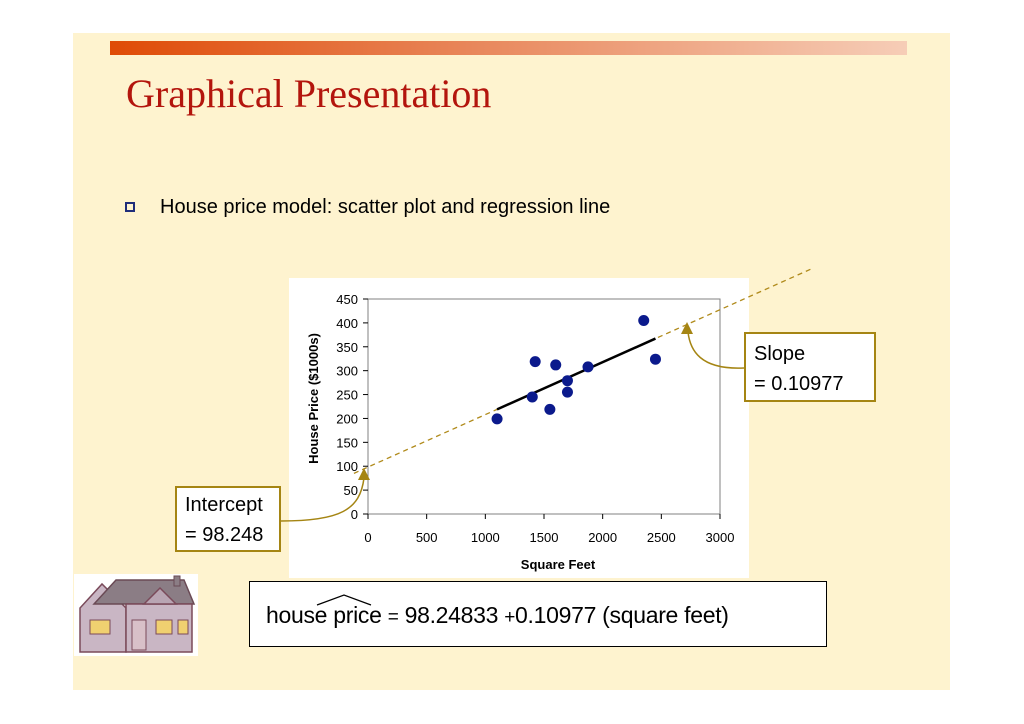 The height and width of the screenshot is (724, 1024). What do you see at coordinates (322, 499) in the screenshot?
I see `intercept-arrow` at bounding box center [322, 499].